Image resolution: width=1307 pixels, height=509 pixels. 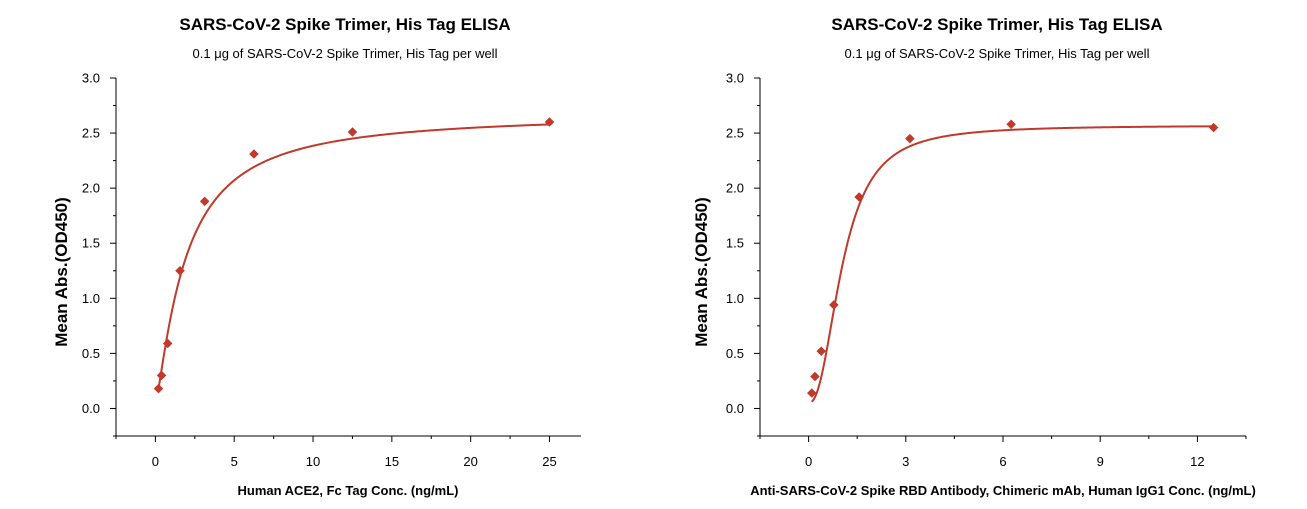 What do you see at coordinates (1197, 461) in the screenshot?
I see `x-tick-label: 12` at bounding box center [1197, 461].